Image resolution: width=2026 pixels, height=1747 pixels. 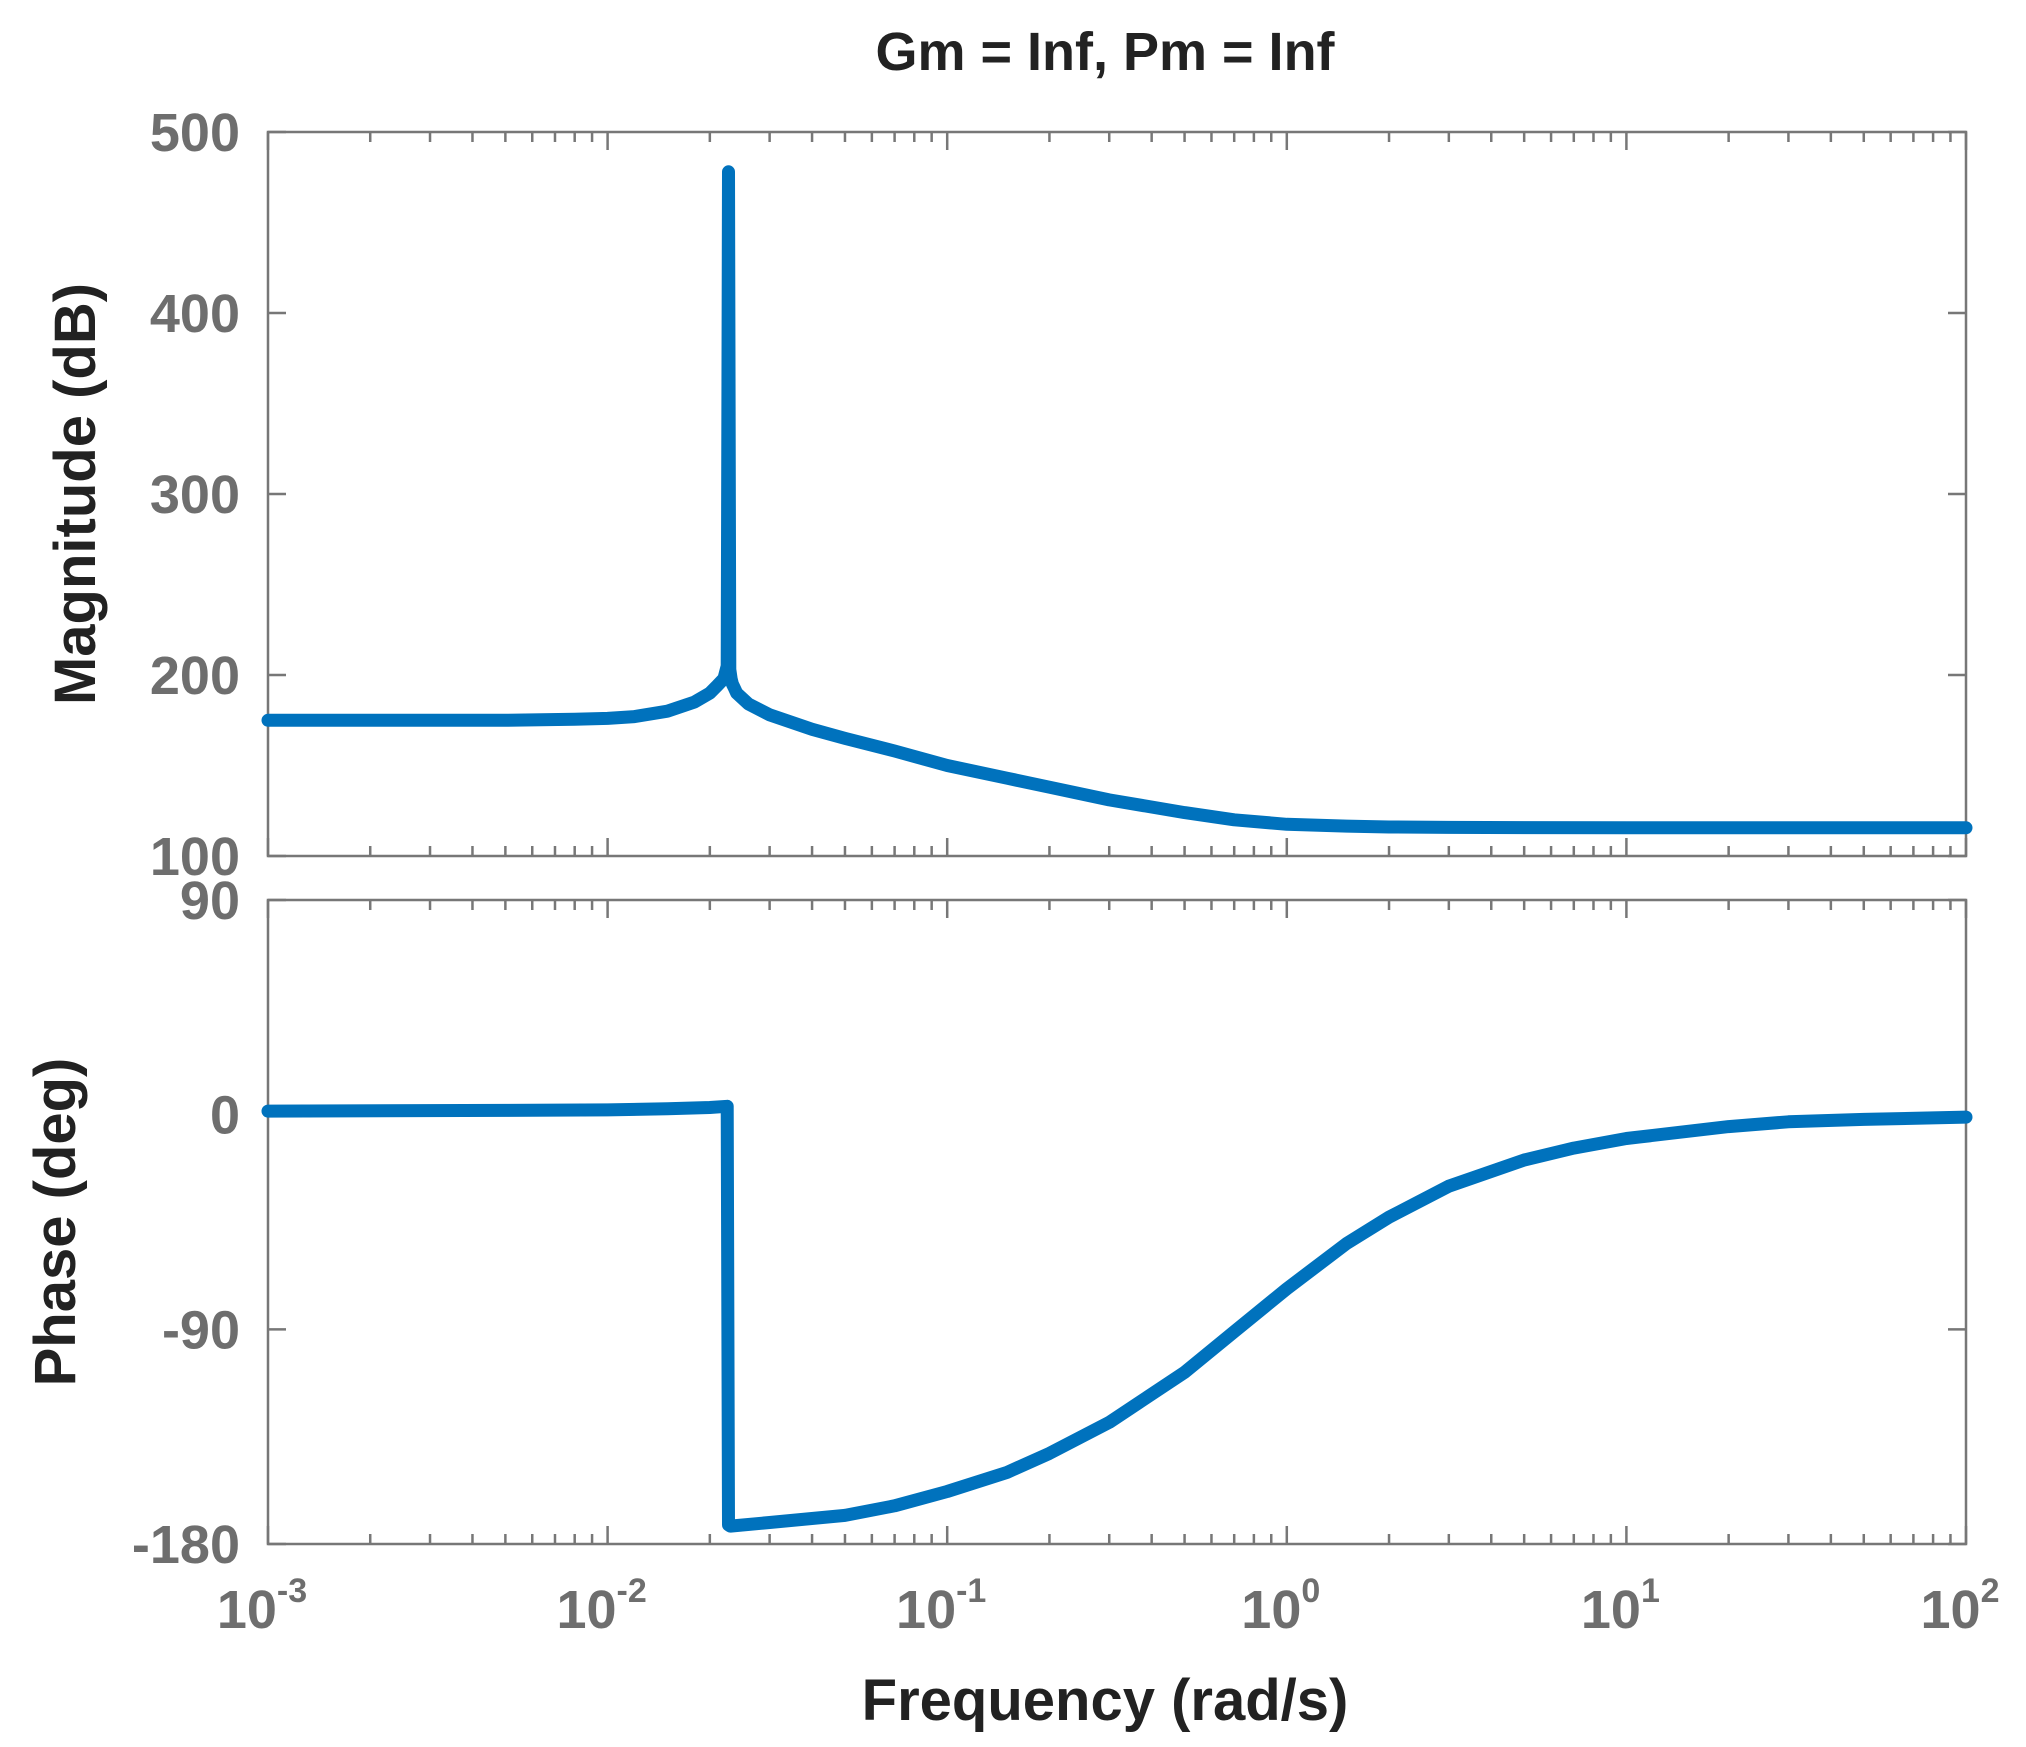 What do you see at coordinates (1108, 1606) in the screenshot?
I see `frequency-tick-labels: 10⁻³ 10⁻² 10⁻¹ 10⁰ 10¹ 10²` at bounding box center [1108, 1606].